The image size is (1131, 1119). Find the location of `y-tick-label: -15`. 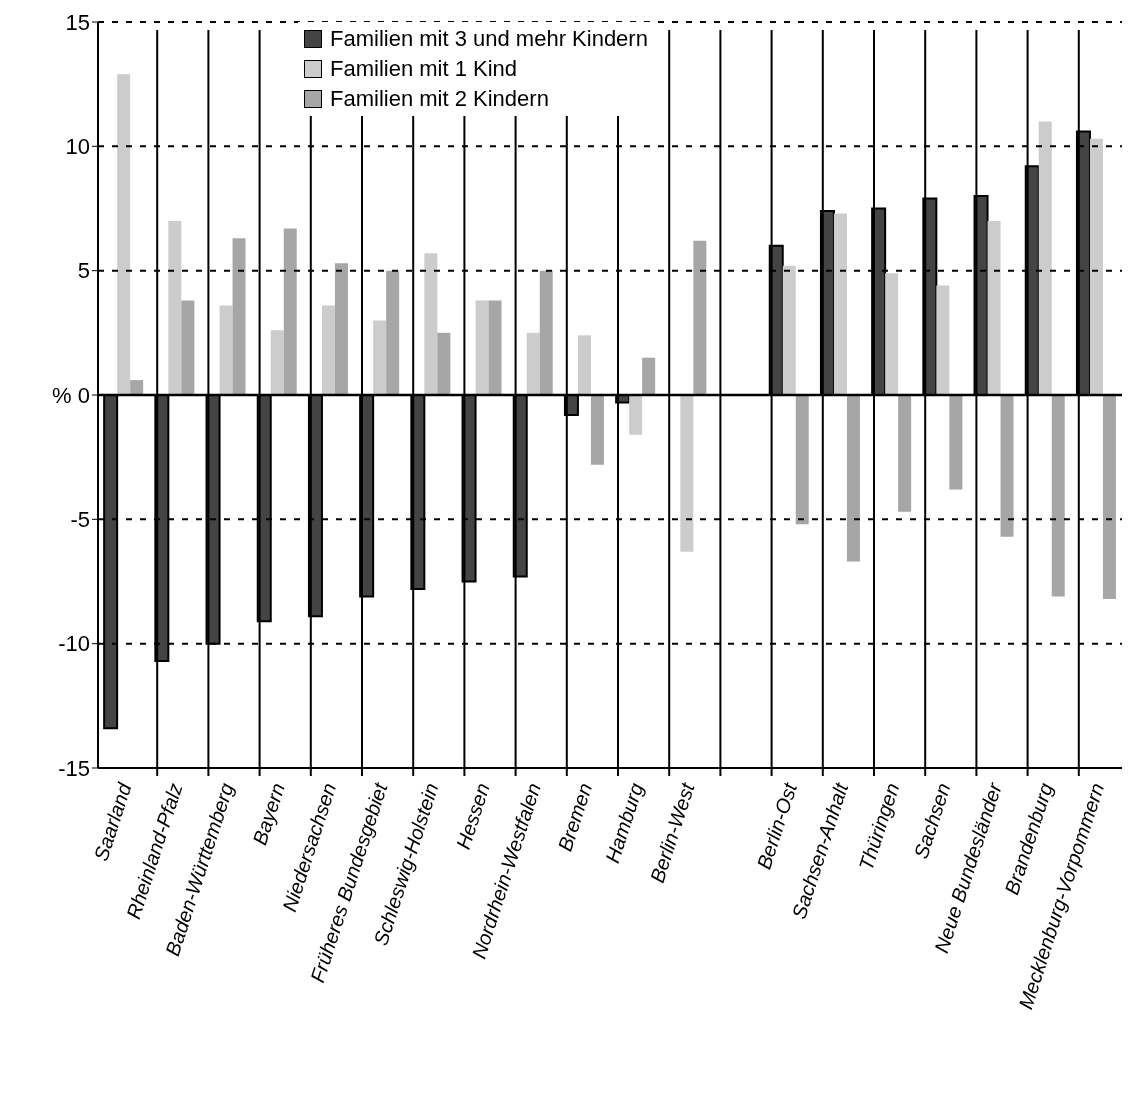

y-tick-label: -15 is located at coordinates (74, 768).